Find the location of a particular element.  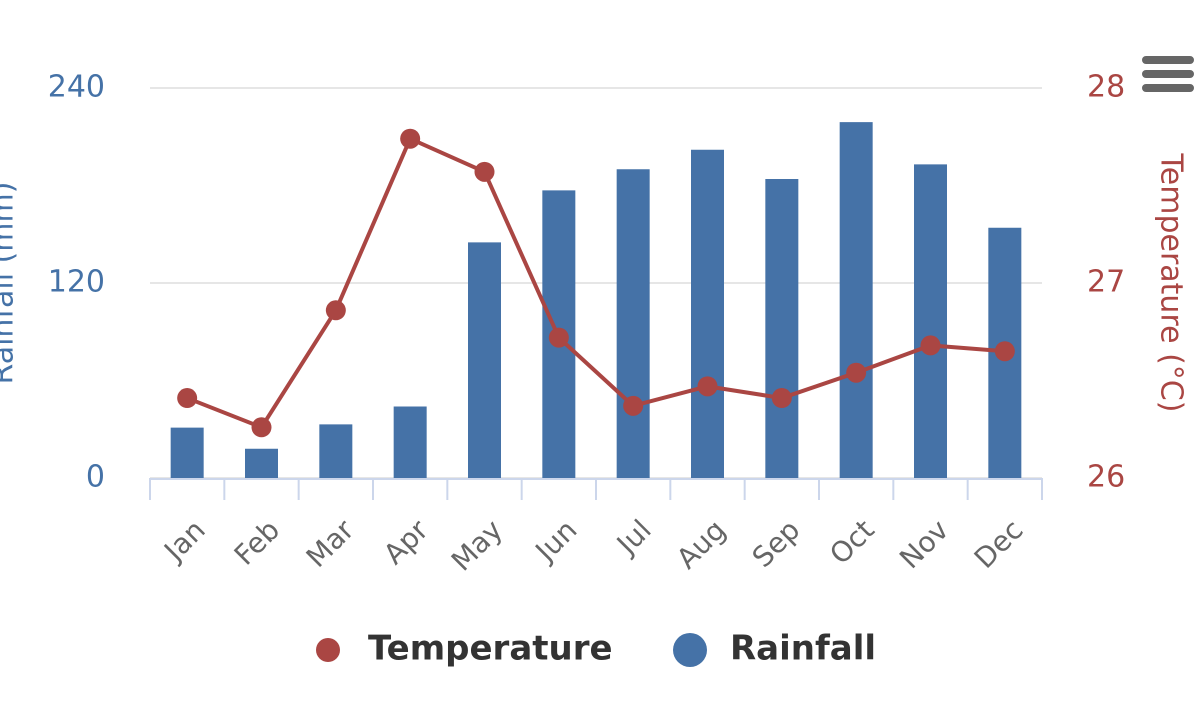

y-tick-label: 0 is located at coordinates (95, 477).